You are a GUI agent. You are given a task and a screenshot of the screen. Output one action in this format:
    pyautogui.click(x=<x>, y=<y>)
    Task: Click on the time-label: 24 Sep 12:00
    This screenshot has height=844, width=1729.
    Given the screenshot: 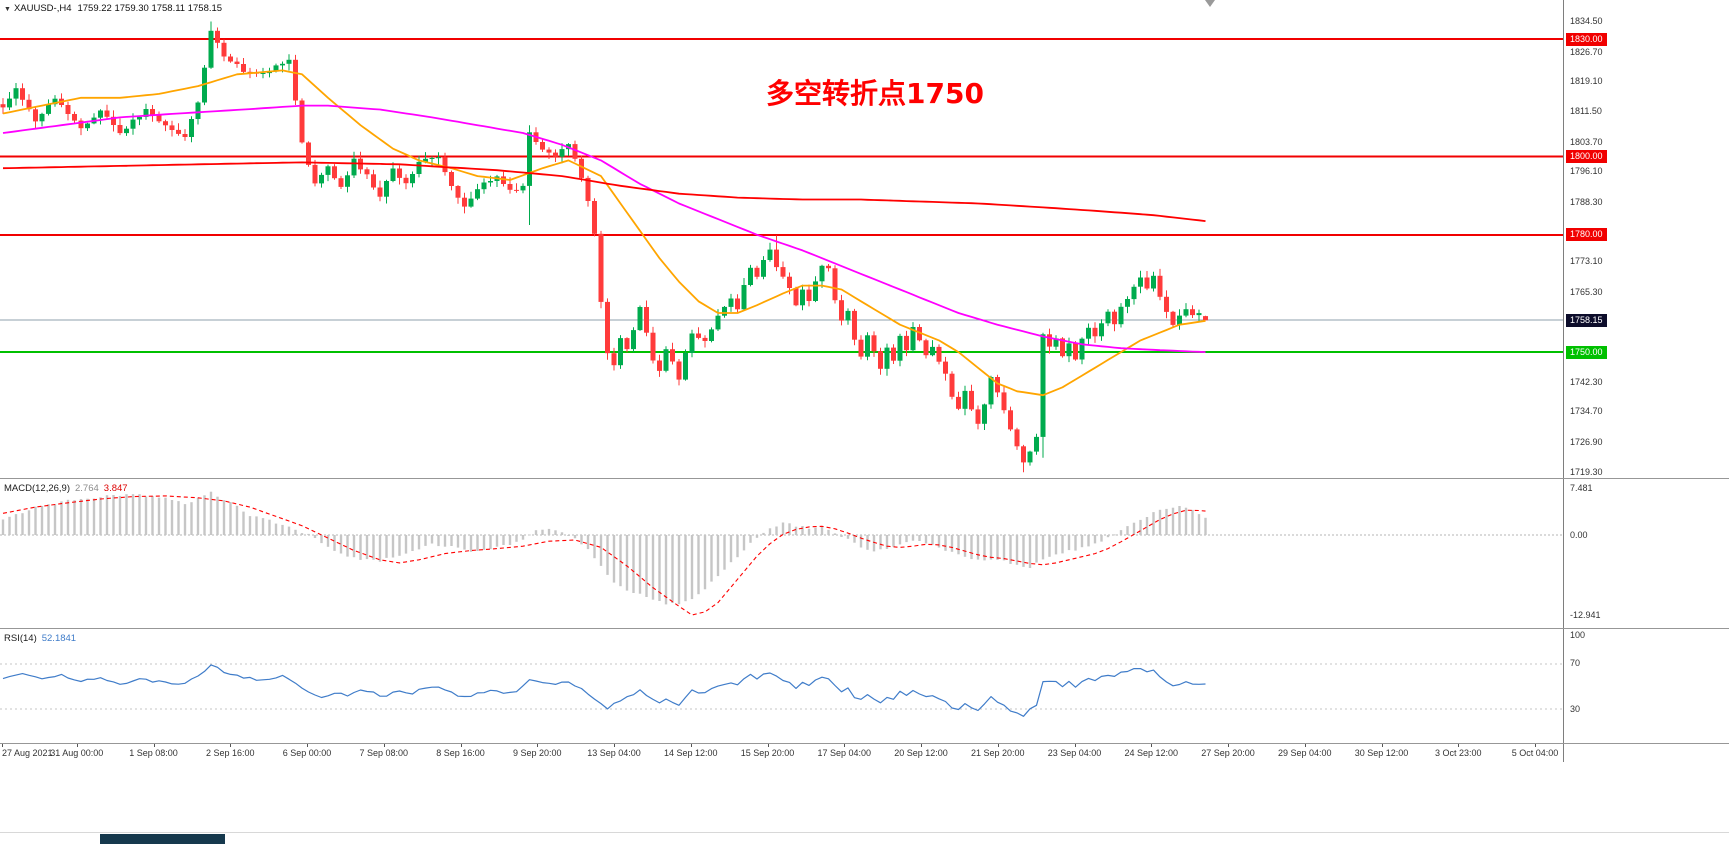 What is the action you would take?
    pyautogui.click(x=1151, y=753)
    